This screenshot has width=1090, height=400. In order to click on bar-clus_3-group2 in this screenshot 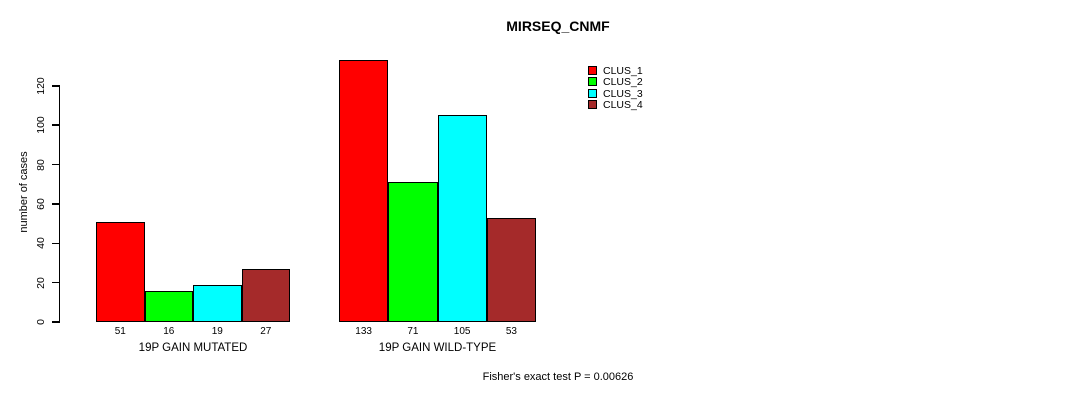, I will do `click(462, 218)`.